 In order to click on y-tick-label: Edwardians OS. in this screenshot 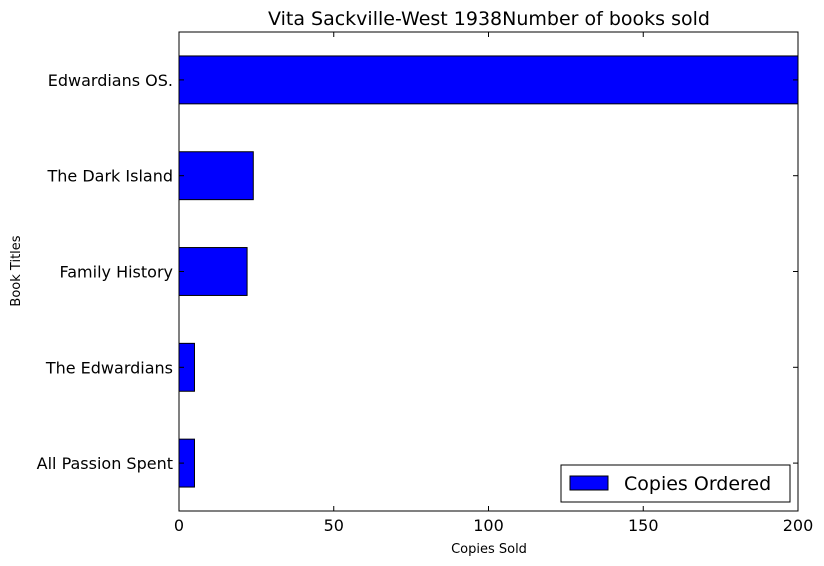, I will do `click(110, 80)`.